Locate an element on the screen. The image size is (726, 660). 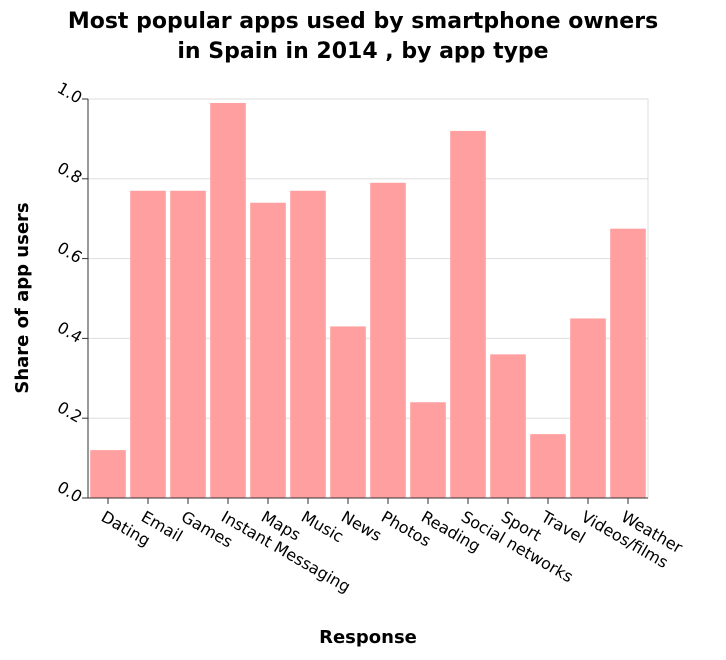
bar-games is located at coordinates (188, 344).